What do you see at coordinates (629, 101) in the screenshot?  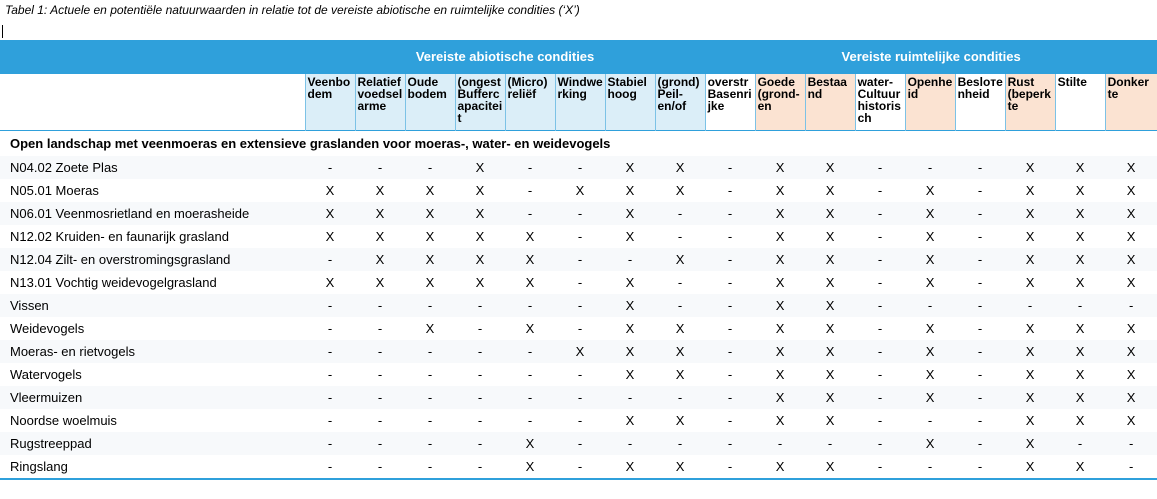 I see `condition-header: Stabiel hoog` at bounding box center [629, 101].